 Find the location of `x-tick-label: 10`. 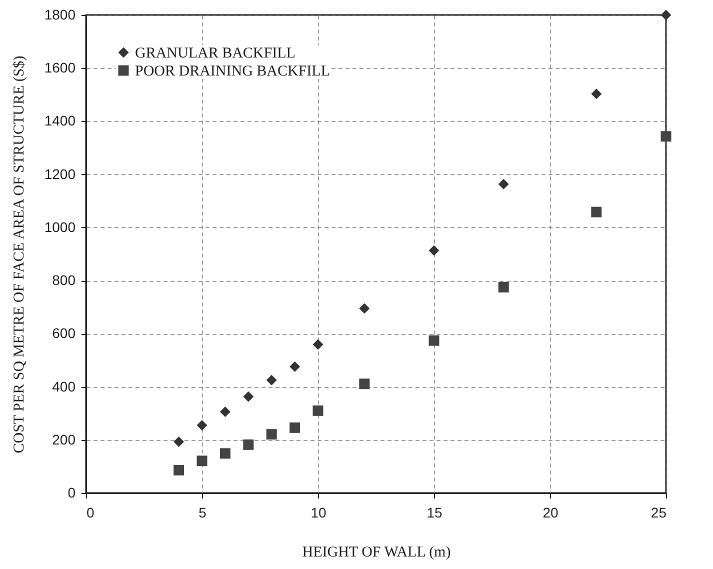

x-tick-label: 10 is located at coordinates (318, 512).